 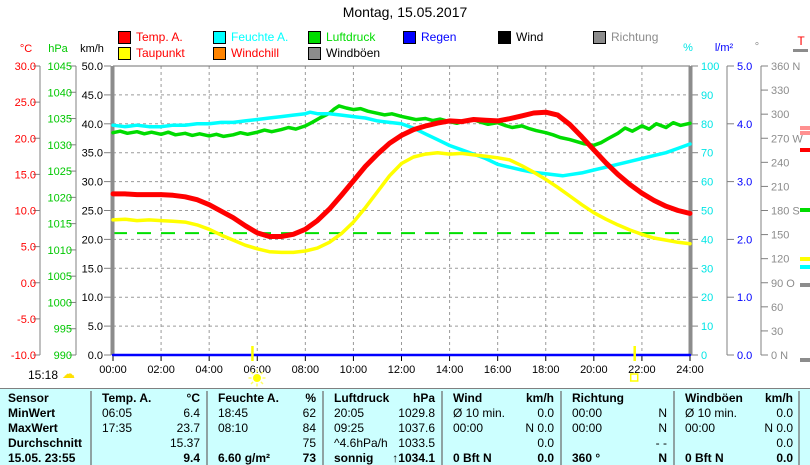 What do you see at coordinates (355, 53) in the screenshot?
I see `legend-item-windb-en: Windböen` at bounding box center [355, 53].